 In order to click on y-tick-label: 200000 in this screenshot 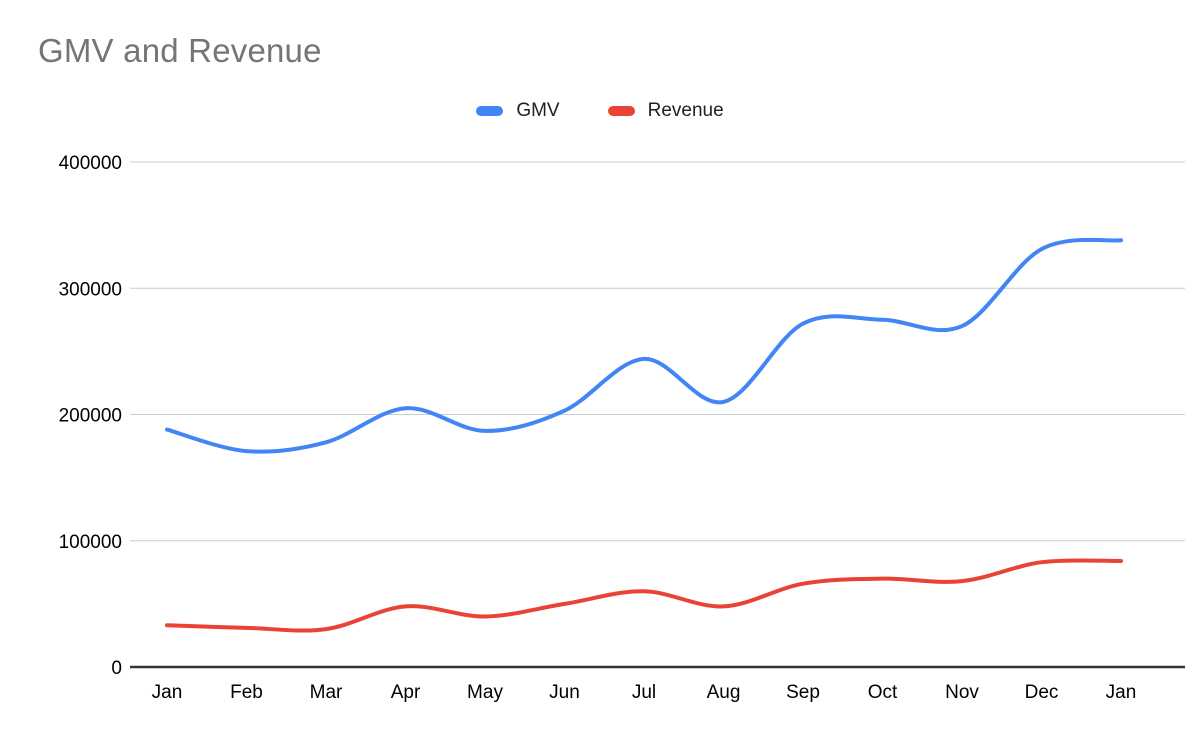, I will do `click(90, 416)`.